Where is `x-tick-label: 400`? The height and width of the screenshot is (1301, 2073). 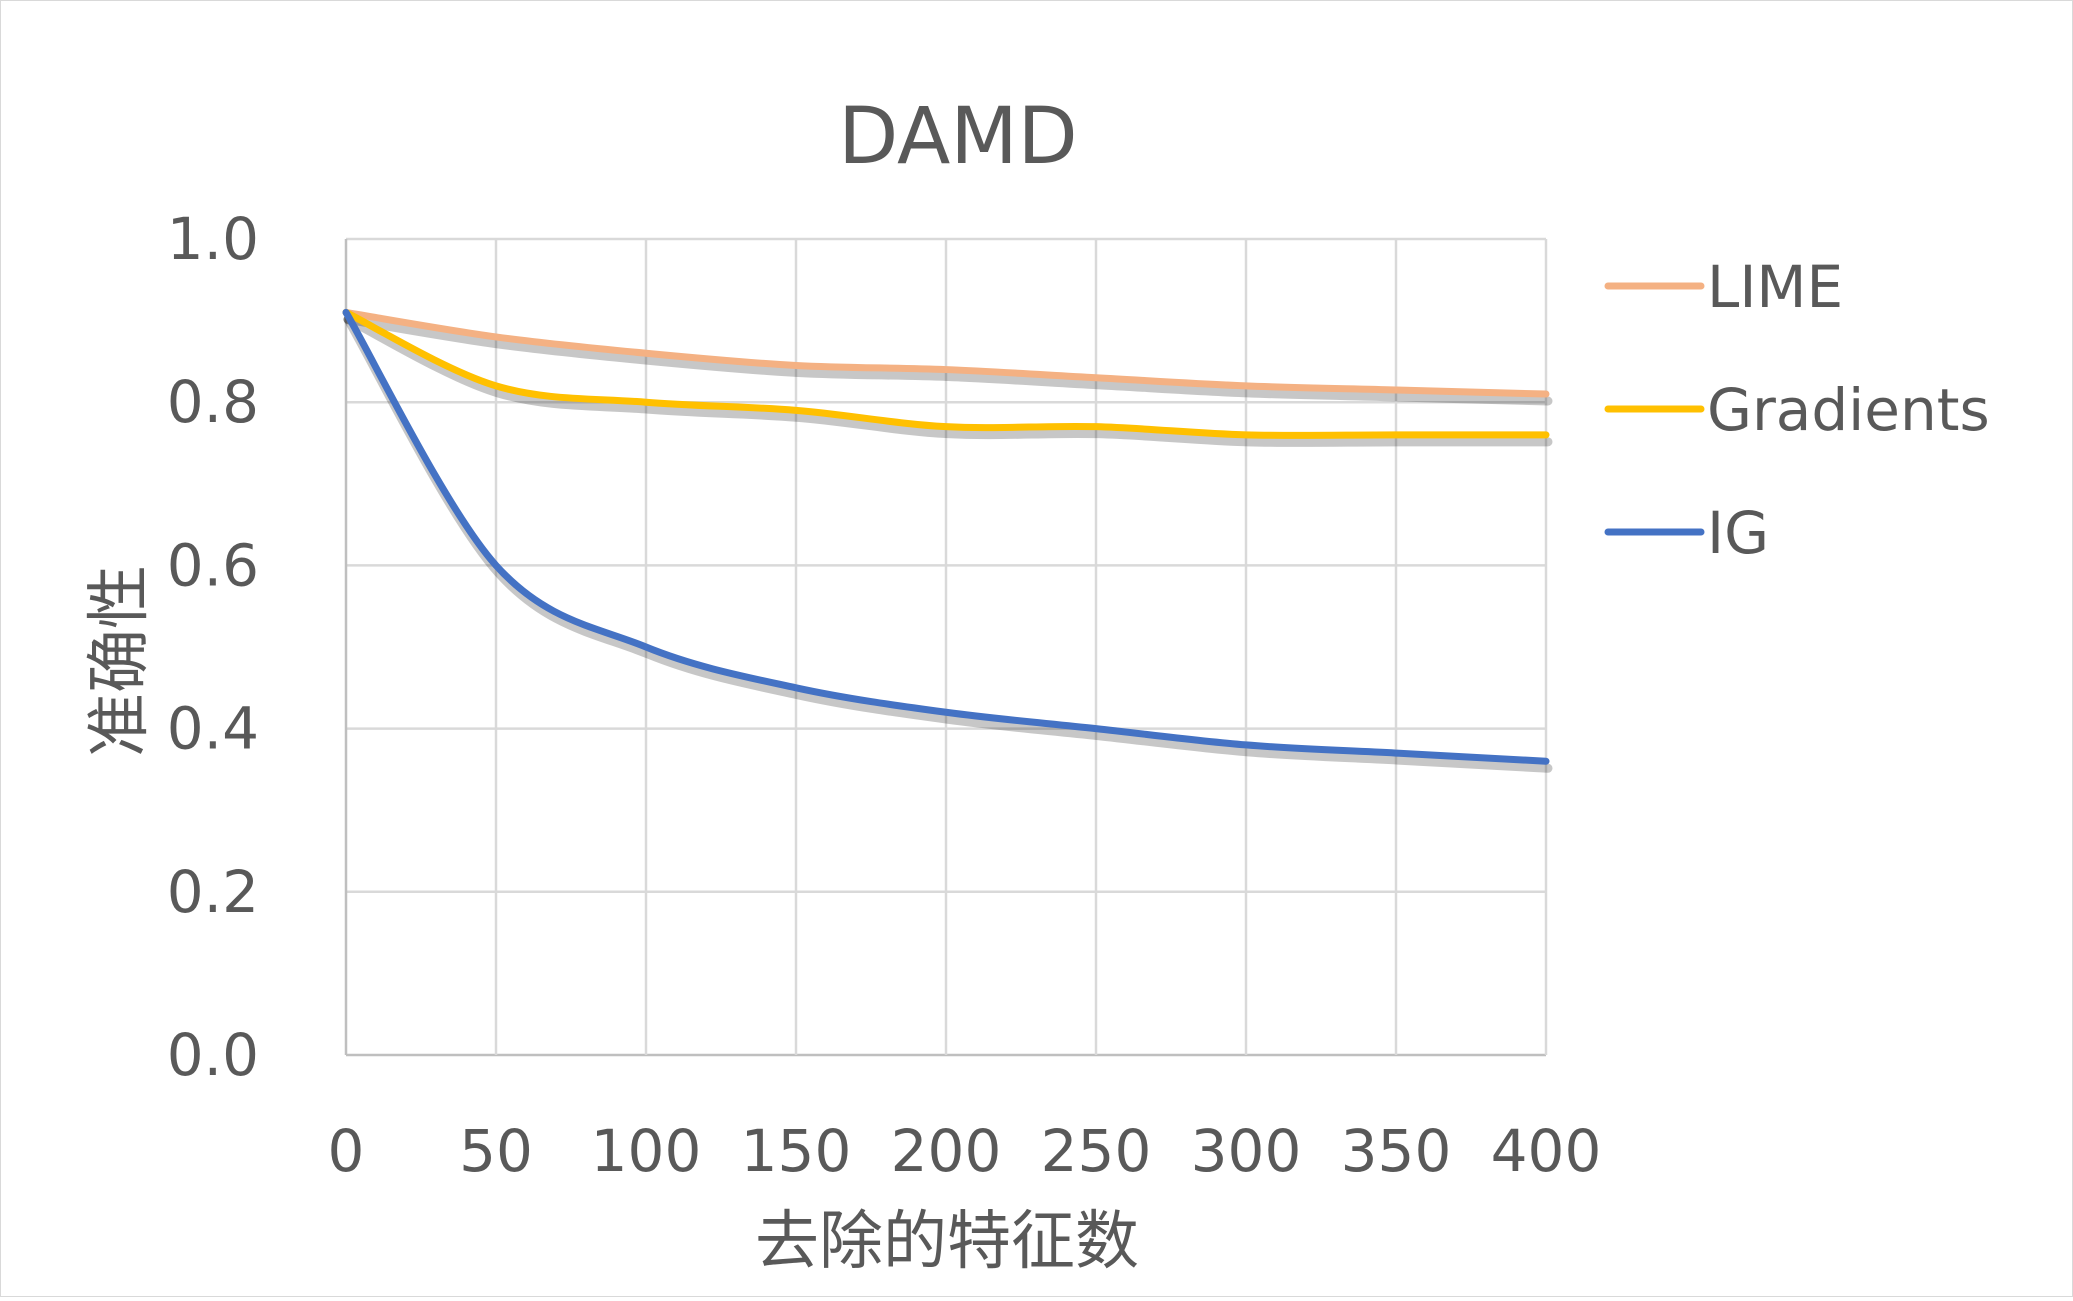
x-tick-label: 400 is located at coordinates (1546, 1151).